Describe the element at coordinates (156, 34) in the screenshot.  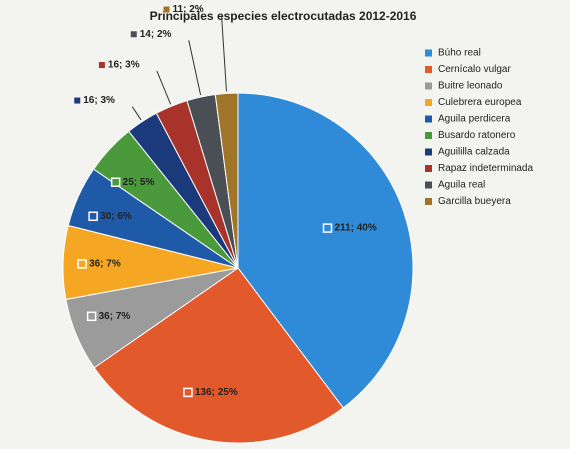
I see `value-label: 14; 2%` at that location.